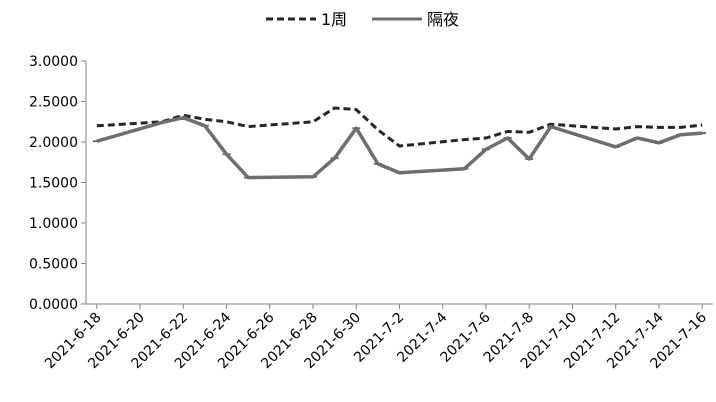  Describe the element at coordinates (53, 143) in the screenshot. I see `y-tick-label: 2.0000` at that location.